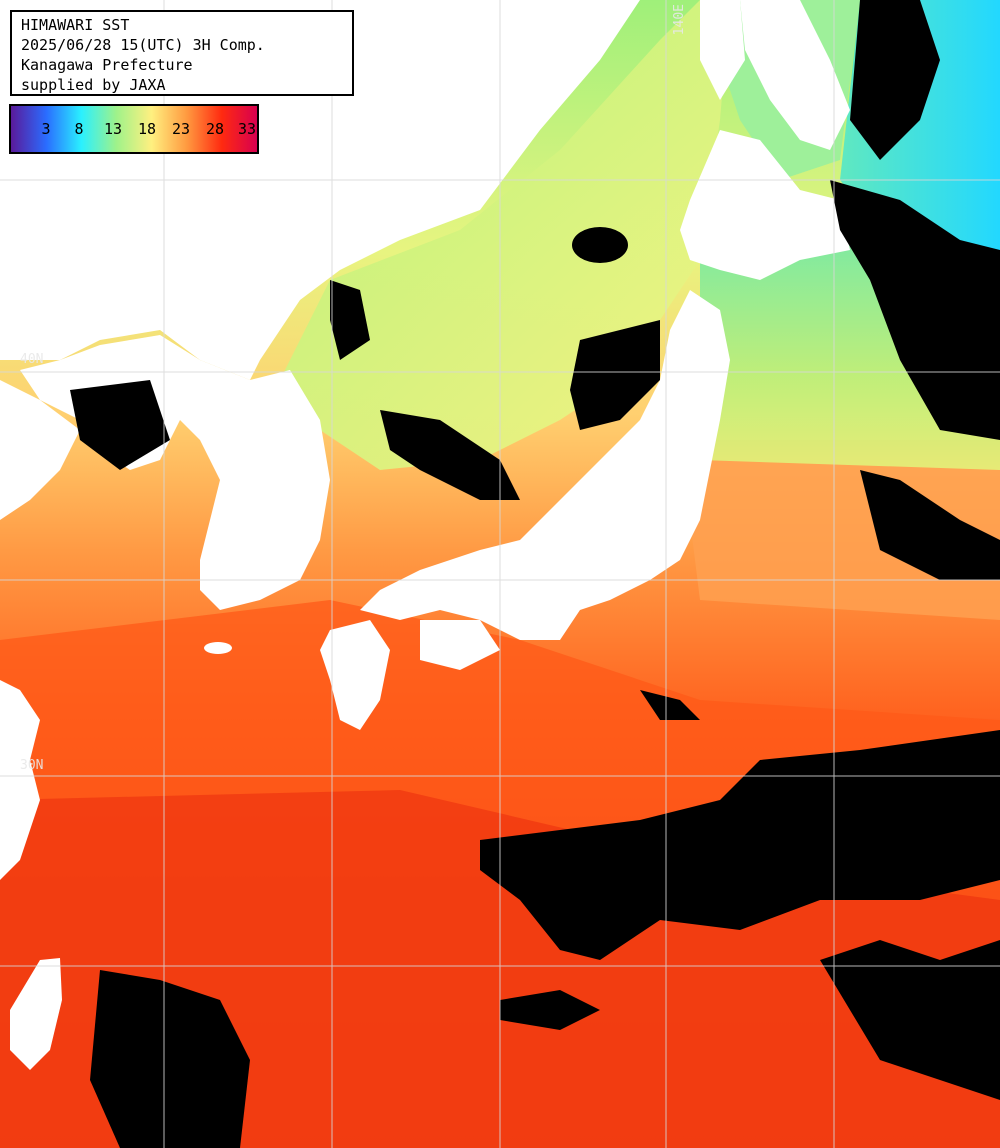 Image resolution: width=1000 pixels, height=1148 pixels. Describe the element at coordinates (113, 129) in the screenshot. I see `legend-tick: 13` at that location.